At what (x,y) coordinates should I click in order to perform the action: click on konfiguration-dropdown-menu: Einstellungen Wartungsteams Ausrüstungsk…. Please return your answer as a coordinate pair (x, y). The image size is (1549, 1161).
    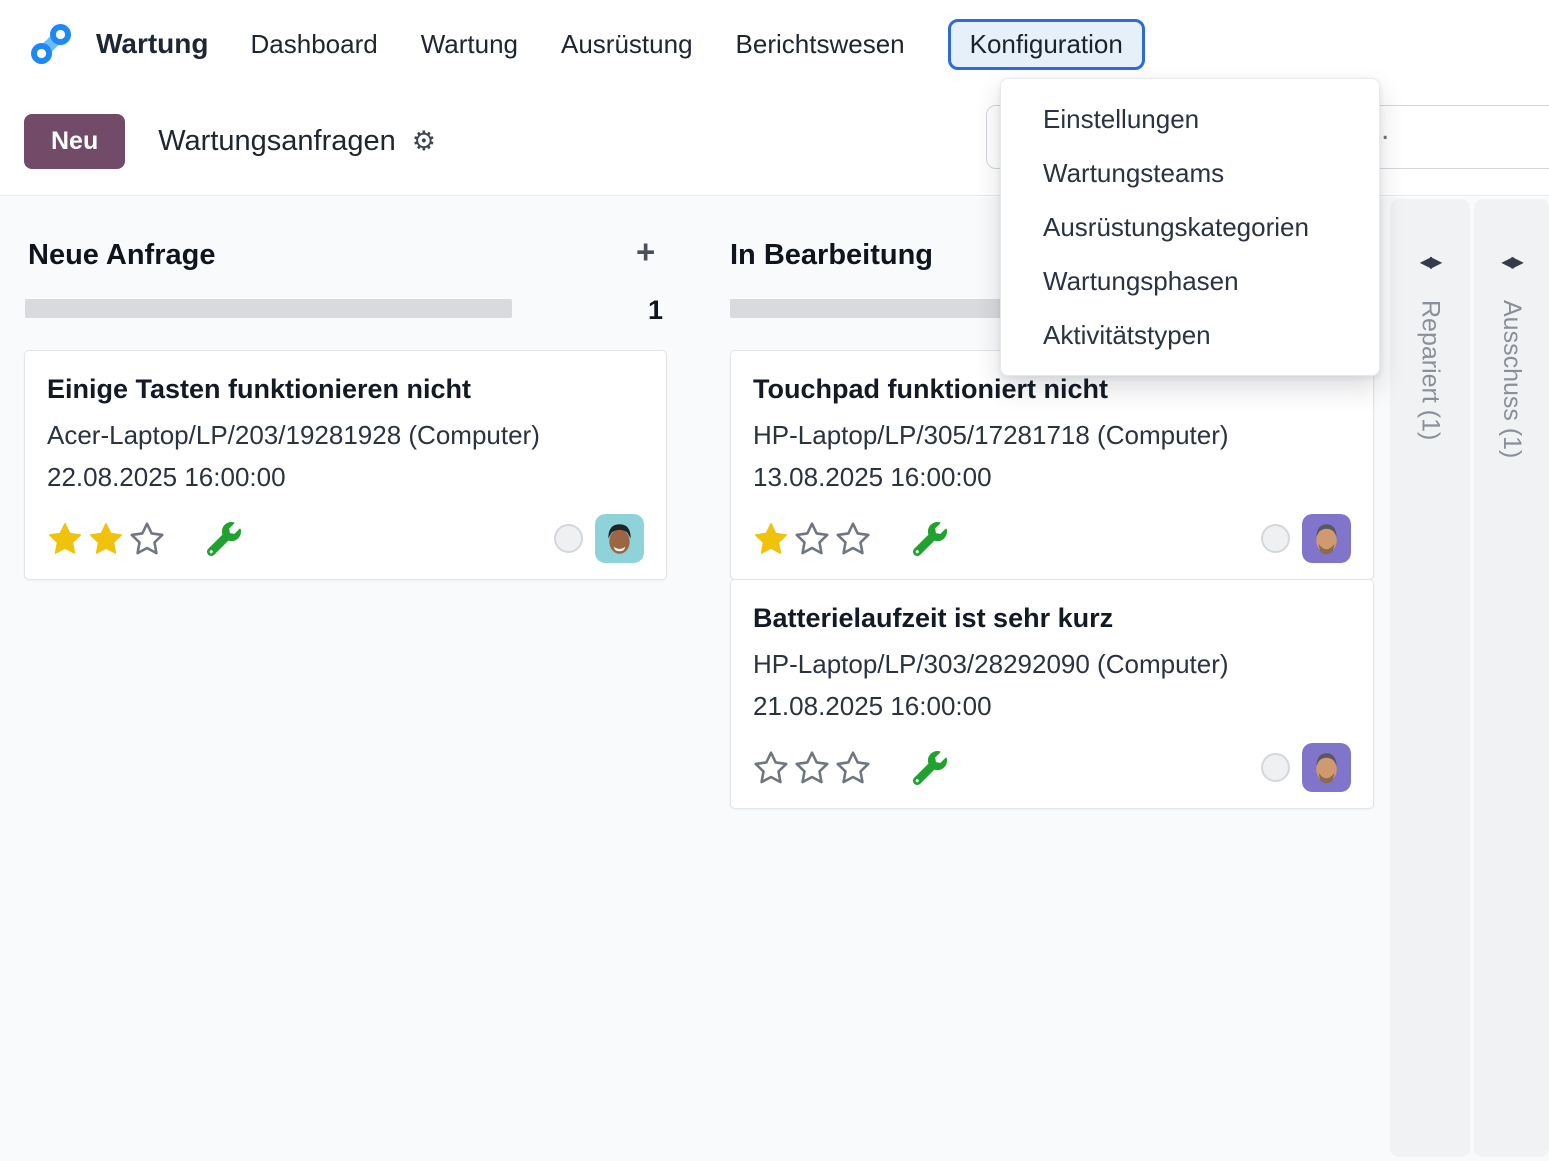
    Looking at the image, I should click on (1190, 227).